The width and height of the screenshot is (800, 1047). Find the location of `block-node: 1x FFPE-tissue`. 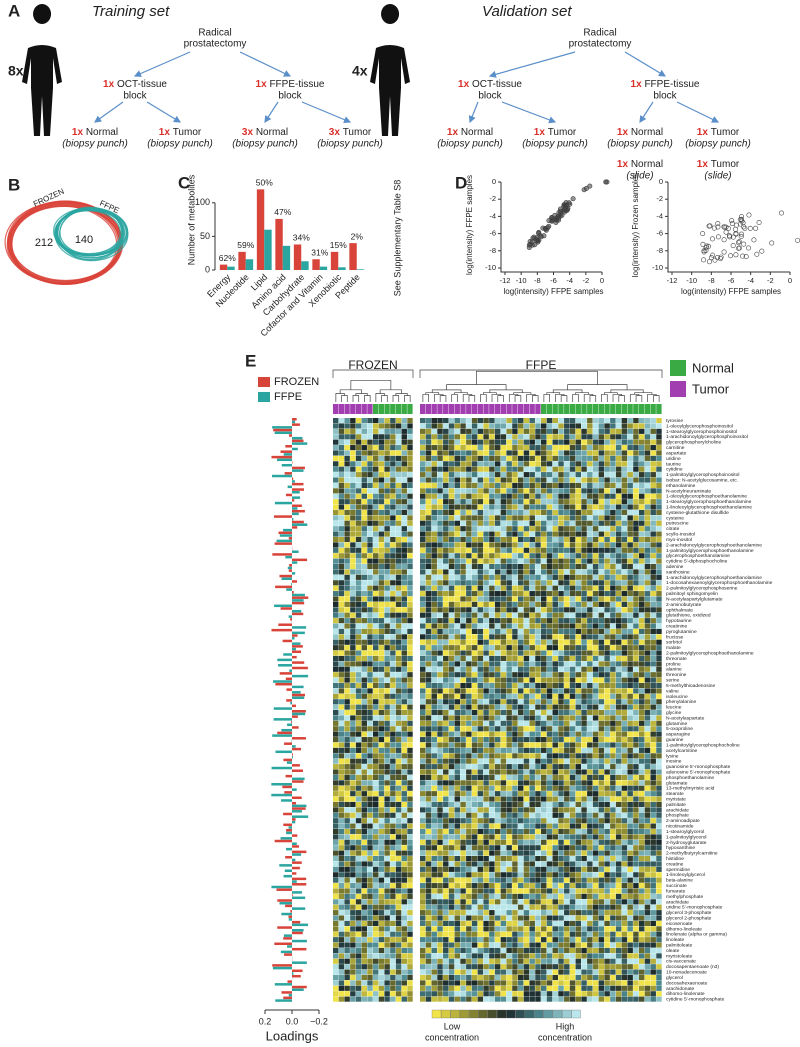

block-node: 1x FFPE-tissue is located at coordinates (290, 84).